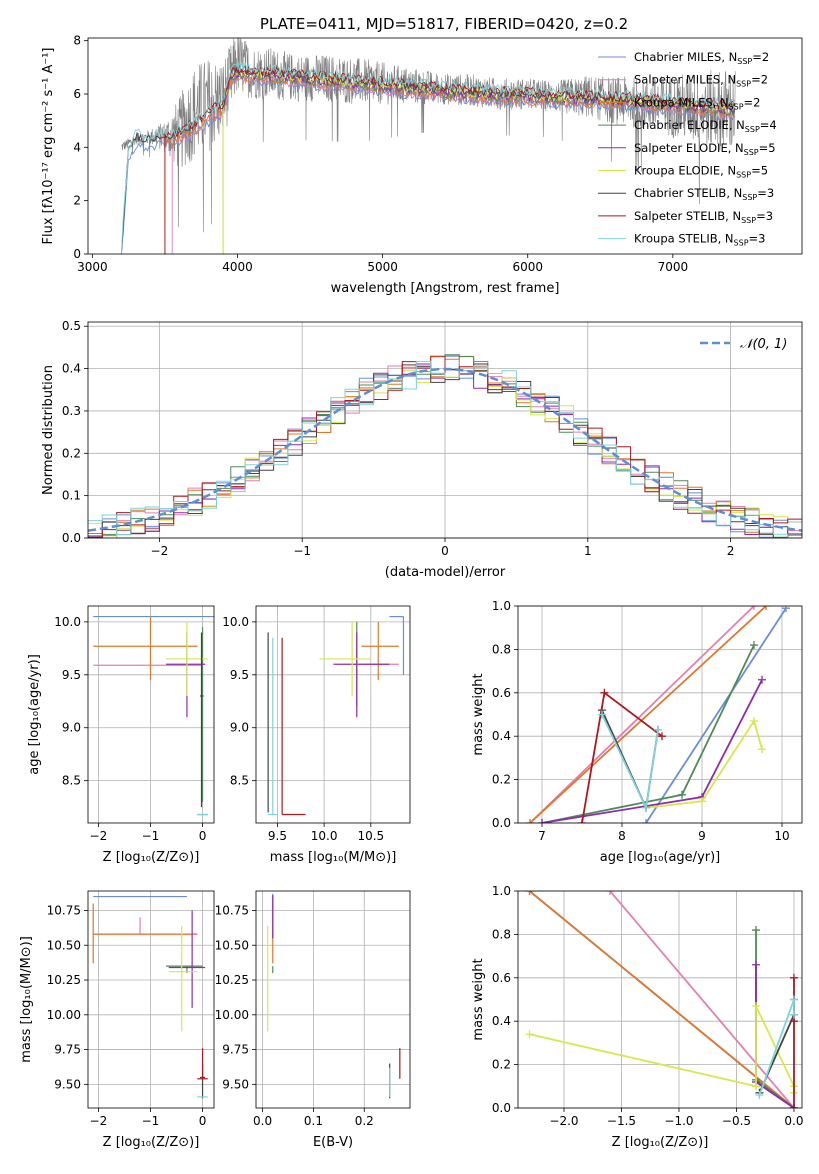 The width and height of the screenshot is (819, 1174). What do you see at coordinates (77, 201) in the screenshot?
I see `y-tick-label: 2` at bounding box center [77, 201].